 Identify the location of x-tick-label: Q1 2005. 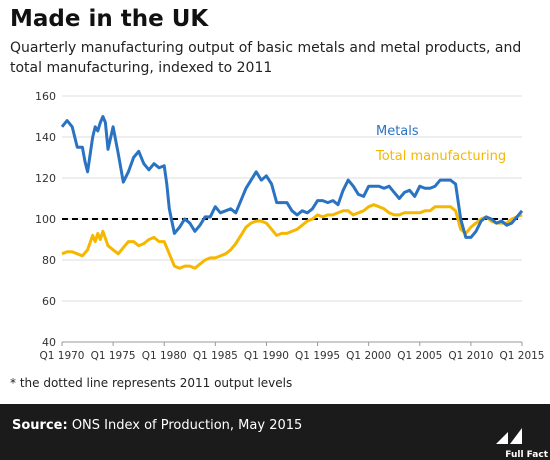
(419, 356).